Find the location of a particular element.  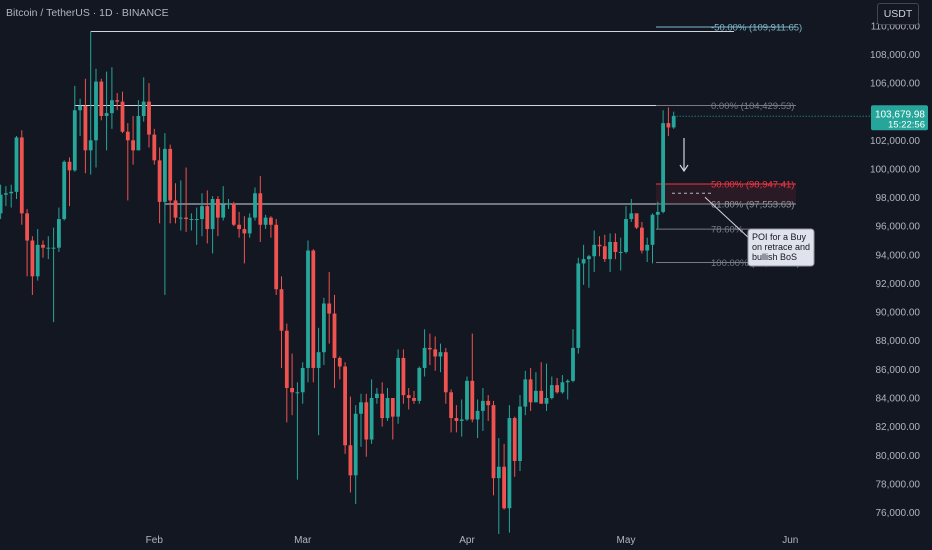

callout-box is located at coordinates (781, 247).